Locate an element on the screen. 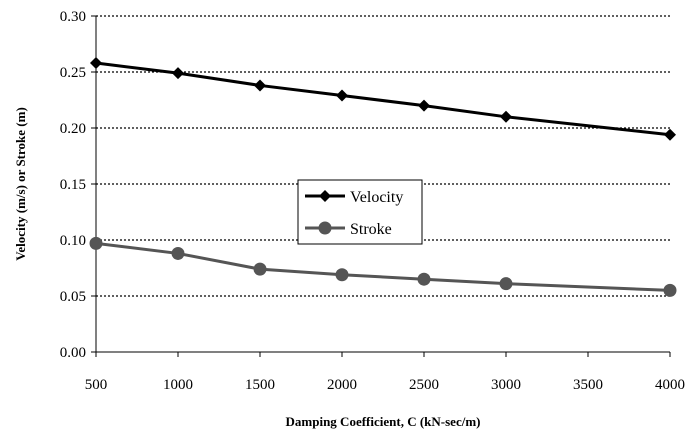 The width and height of the screenshot is (688, 432). y-tick-label: 0.25 is located at coordinates (73, 73).